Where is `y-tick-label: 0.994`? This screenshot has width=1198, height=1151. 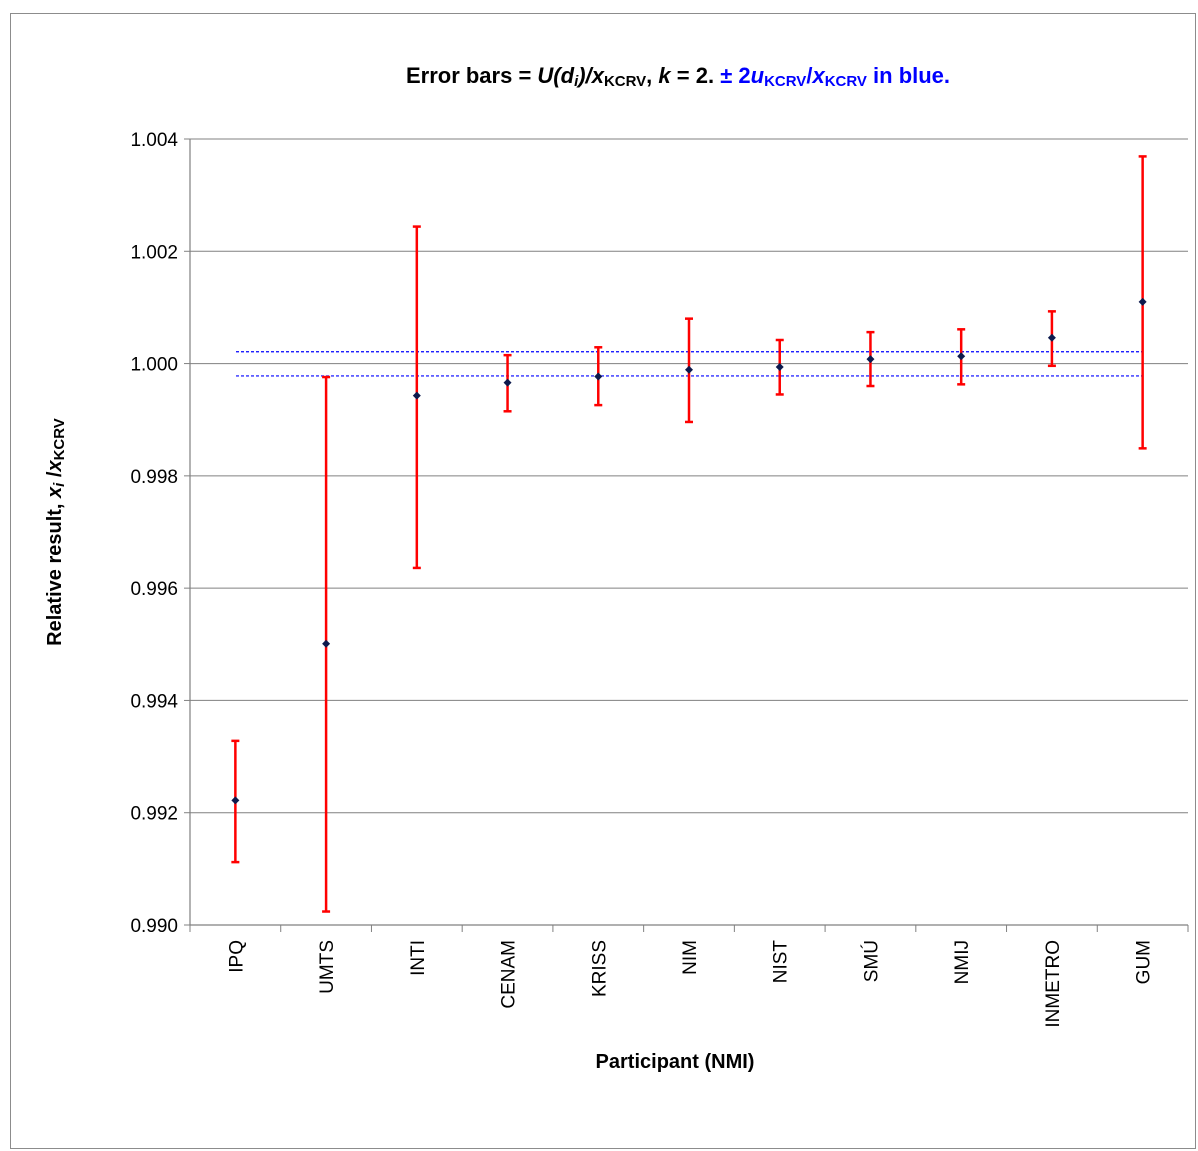 y-tick-label: 0.994 is located at coordinates (154, 701).